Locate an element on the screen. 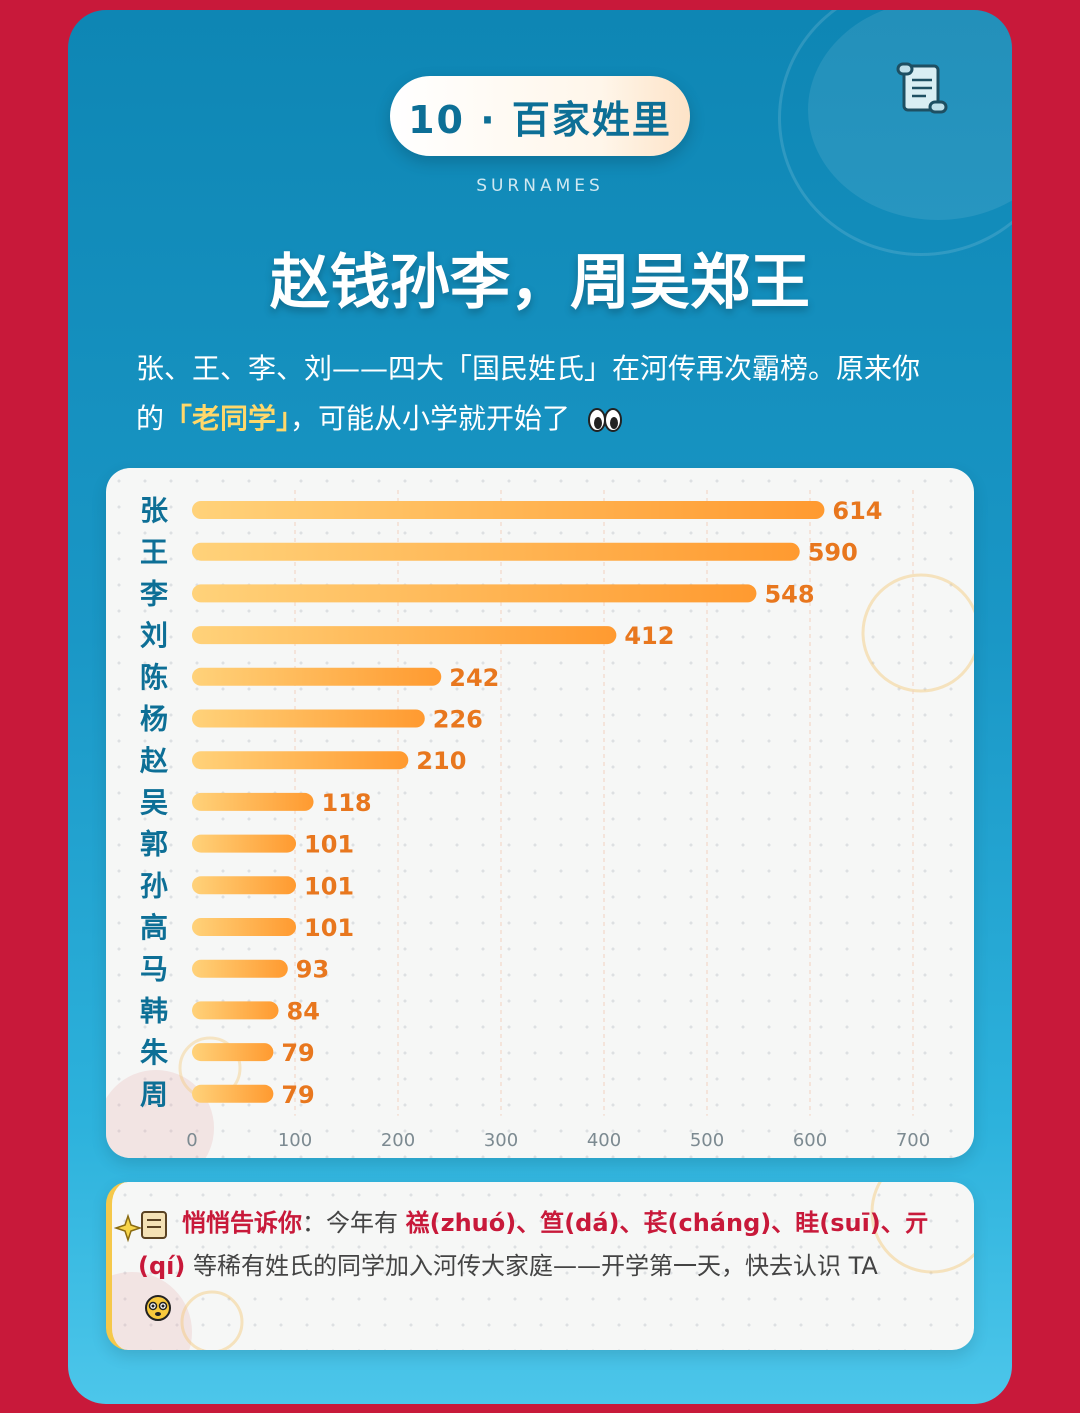 The image size is (1080, 1413). x-tick-label: 200 is located at coordinates (398, 1140).